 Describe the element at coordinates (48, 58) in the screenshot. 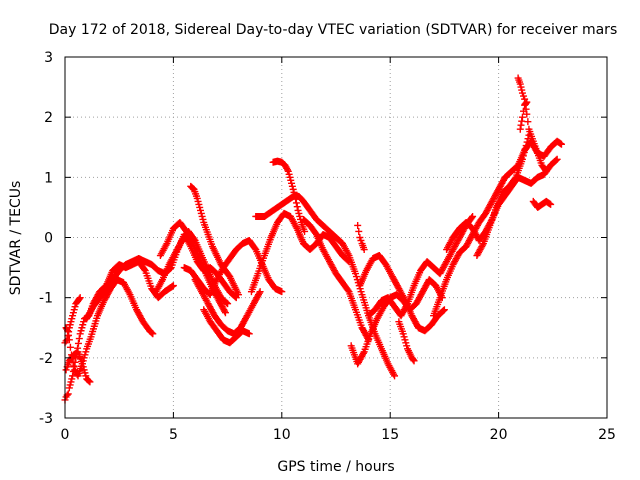

I see `y-tick-label: 3` at that location.